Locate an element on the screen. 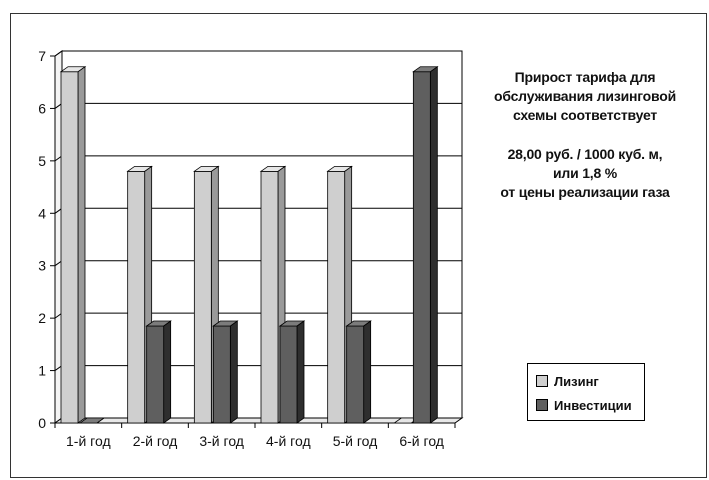 This screenshot has width=709, height=480. y-tick-label: 1 is located at coordinates (42, 371).